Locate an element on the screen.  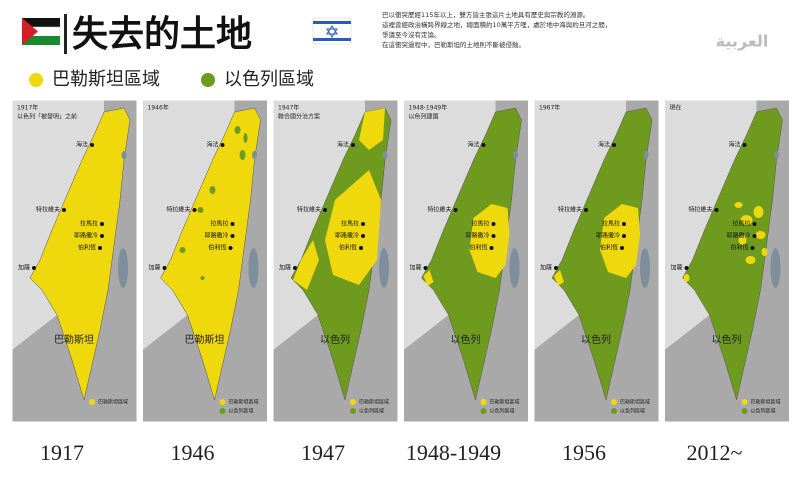
title: 失去的土地 is located at coordinates (162, 34).